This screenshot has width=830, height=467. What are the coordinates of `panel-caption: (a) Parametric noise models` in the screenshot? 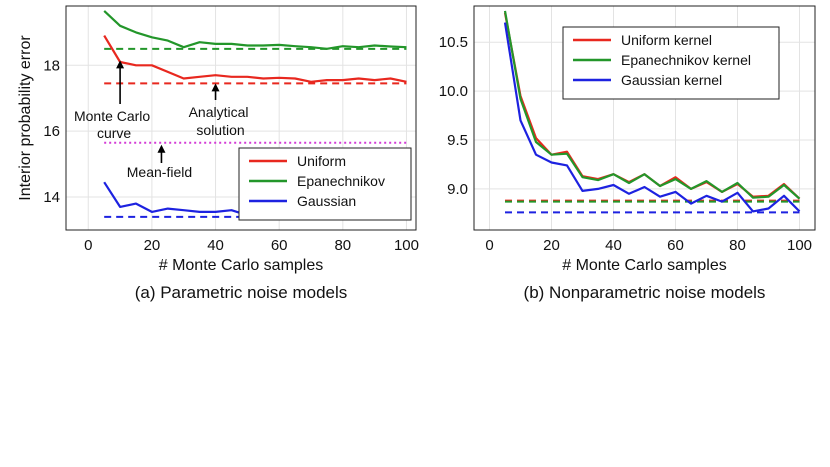 It's located at (241, 292).